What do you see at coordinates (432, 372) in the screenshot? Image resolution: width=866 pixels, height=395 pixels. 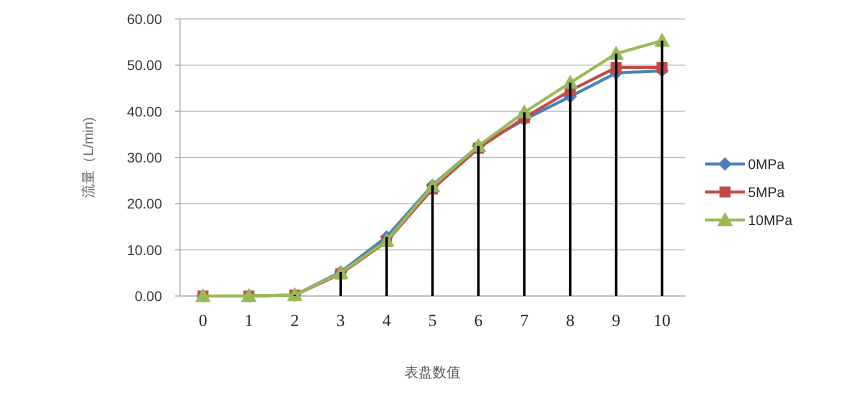 I see `x-axis-title: 表盘数值` at bounding box center [432, 372].